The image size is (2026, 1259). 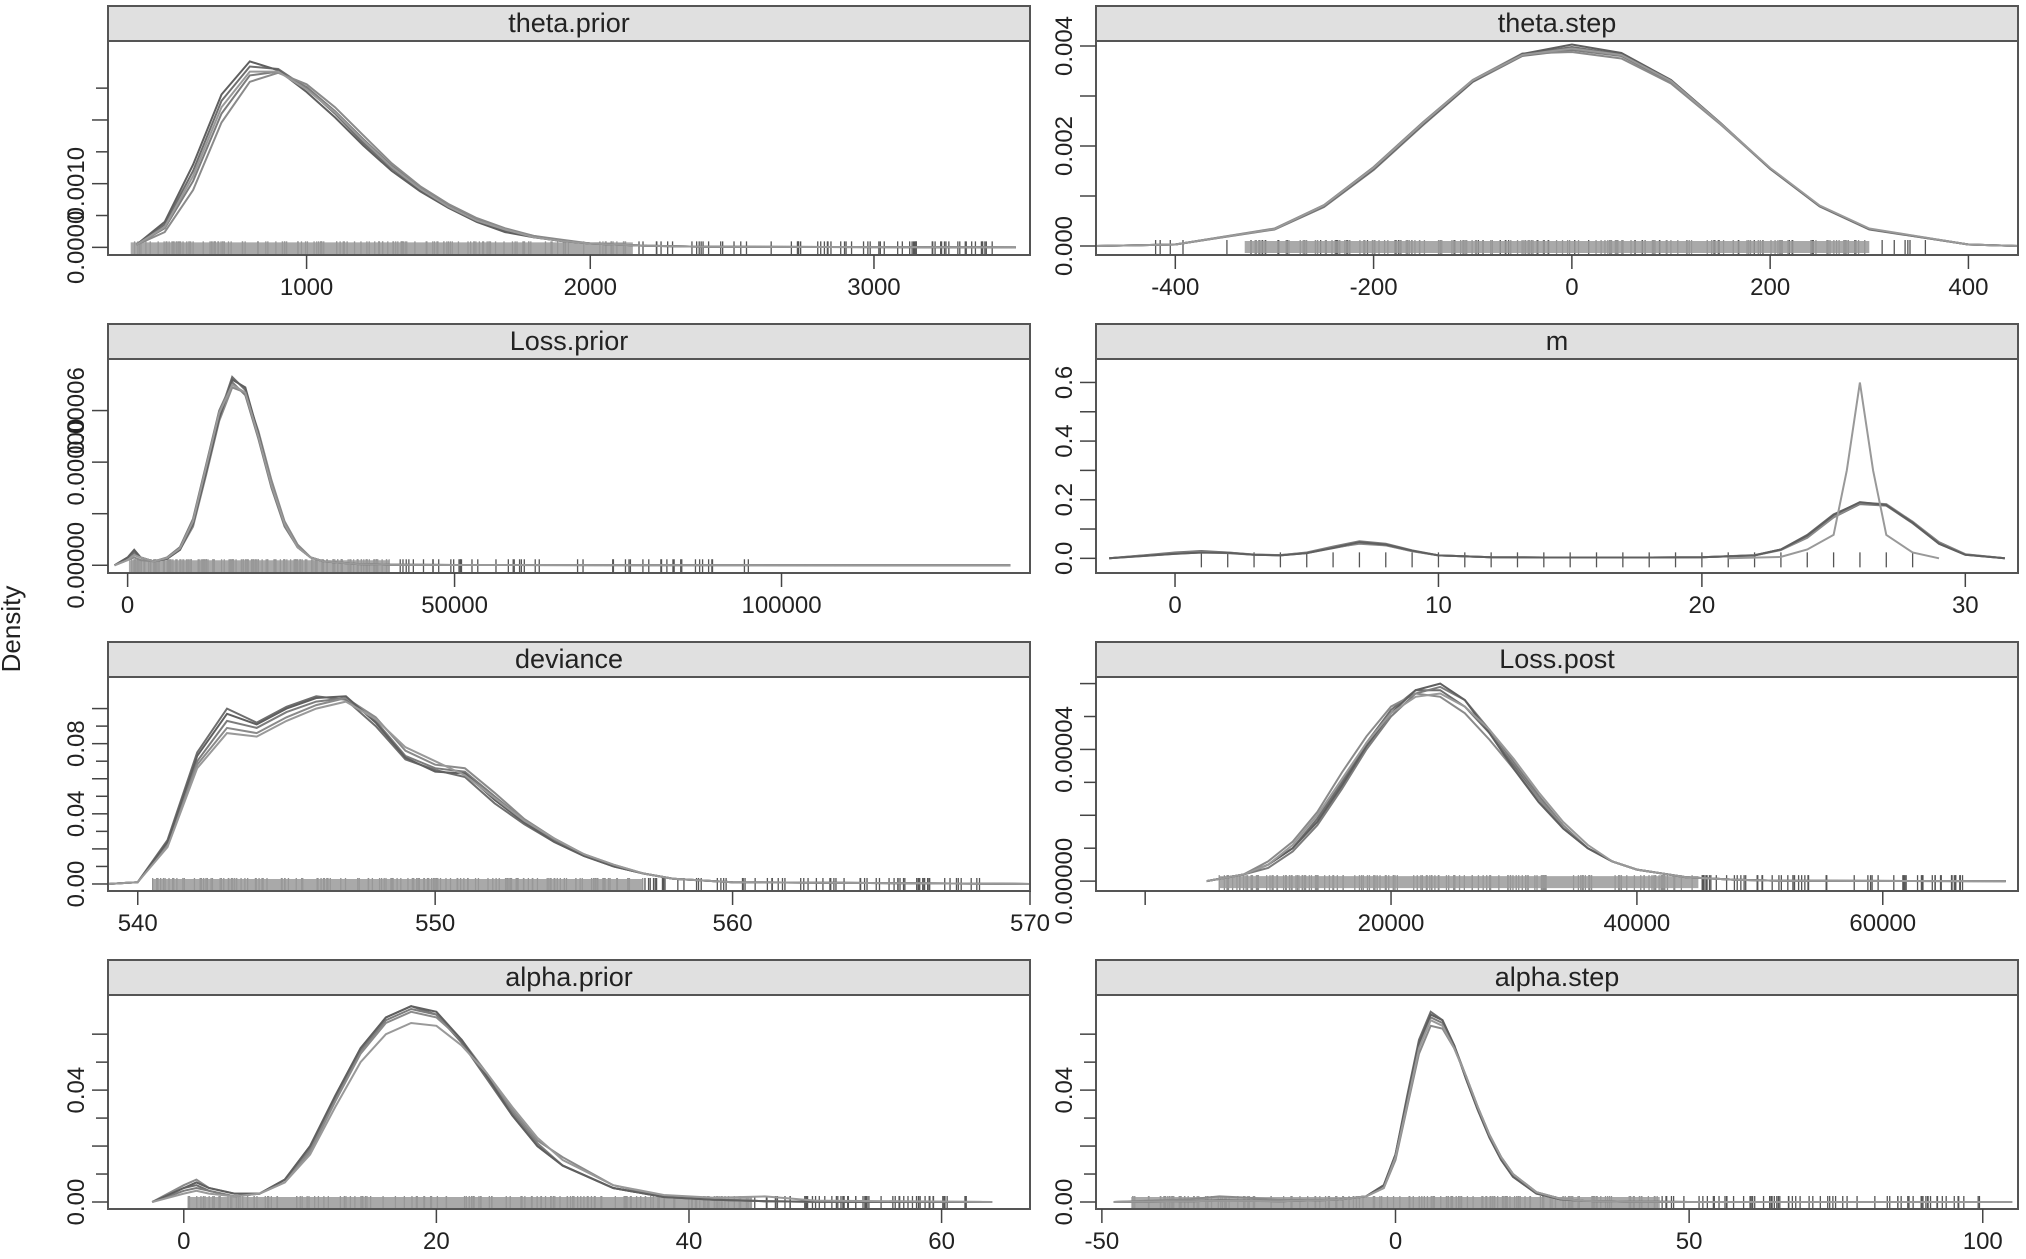 What do you see at coordinates (1573, 596) in the screenshot?
I see `x-axis: 0 10 20 30` at bounding box center [1573, 596].